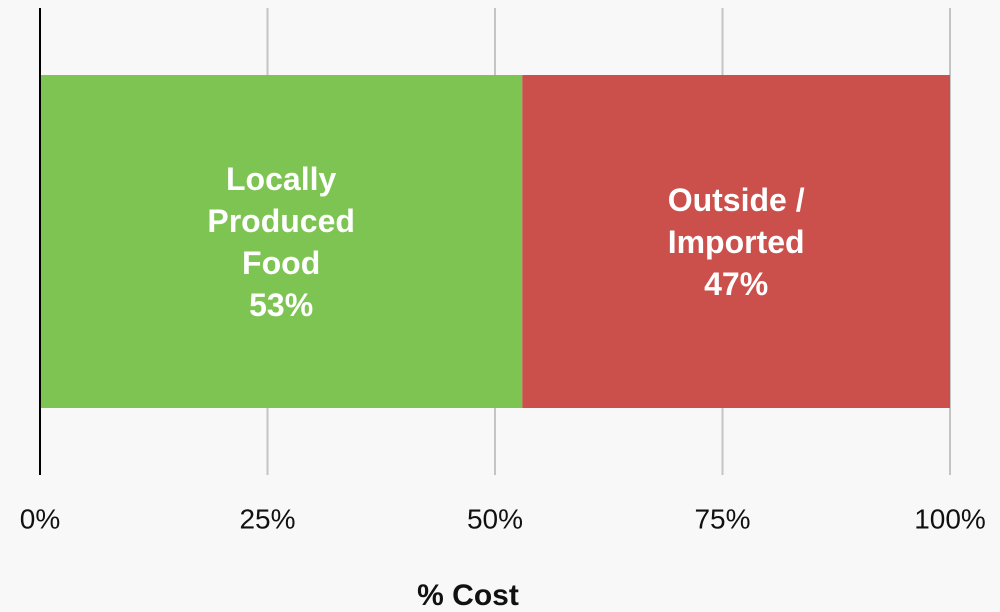 This screenshot has height=612, width=1000. What do you see at coordinates (722, 518) in the screenshot?
I see `x-tick-label: 75%` at bounding box center [722, 518].